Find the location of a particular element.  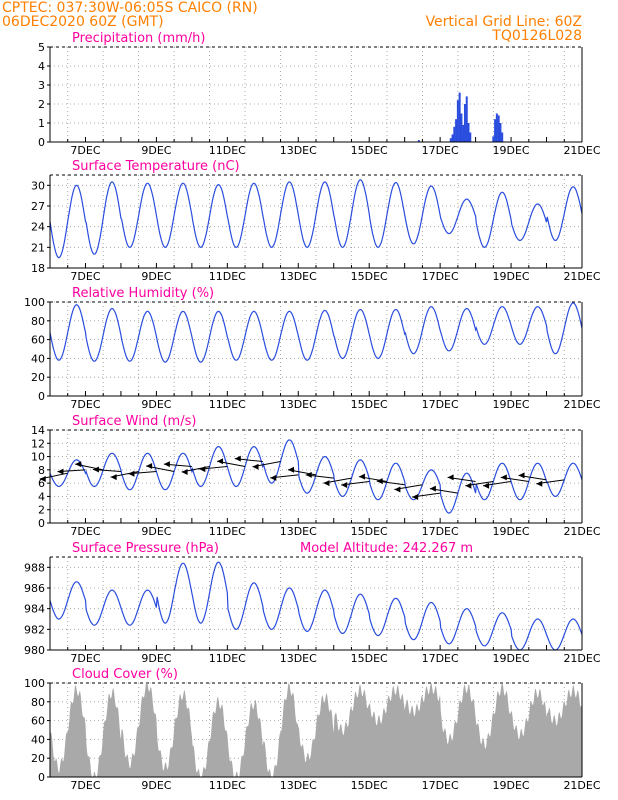

xtick-label-cloud: 13DEC is located at coordinates (298, 785).